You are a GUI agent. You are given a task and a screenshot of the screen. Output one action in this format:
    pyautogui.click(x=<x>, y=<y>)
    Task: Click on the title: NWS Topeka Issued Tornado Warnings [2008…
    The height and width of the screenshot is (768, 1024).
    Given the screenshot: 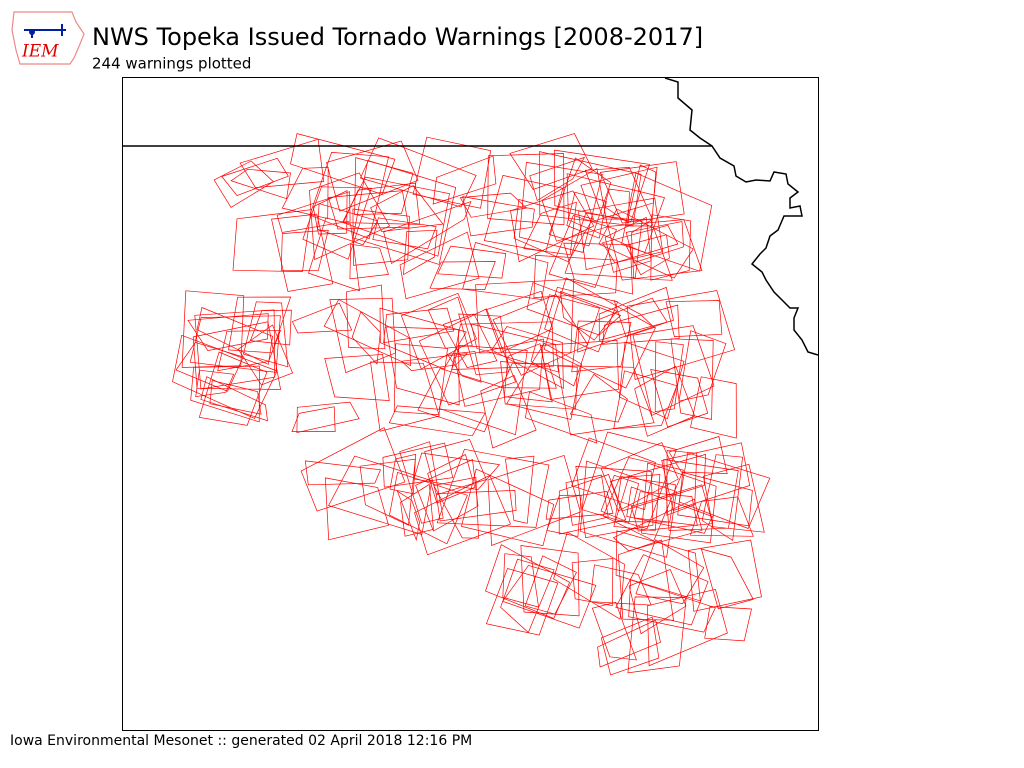 What is the action you would take?
    pyautogui.click(x=397, y=37)
    